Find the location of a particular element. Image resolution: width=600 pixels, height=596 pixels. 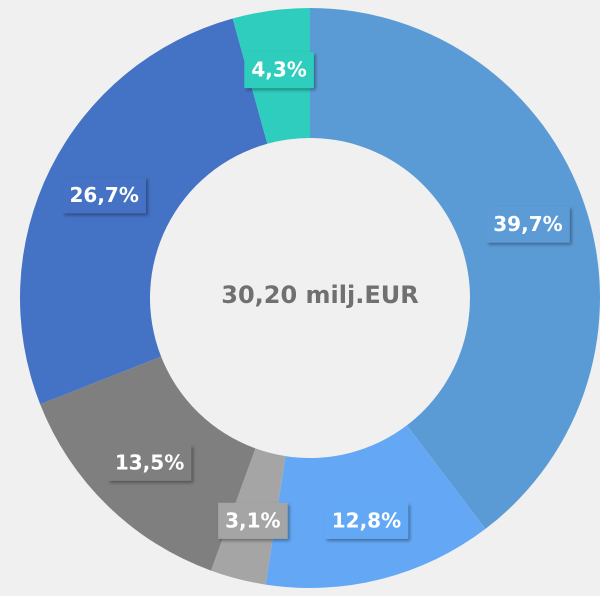

data-label-group: 4,3% is located at coordinates (279, 70).